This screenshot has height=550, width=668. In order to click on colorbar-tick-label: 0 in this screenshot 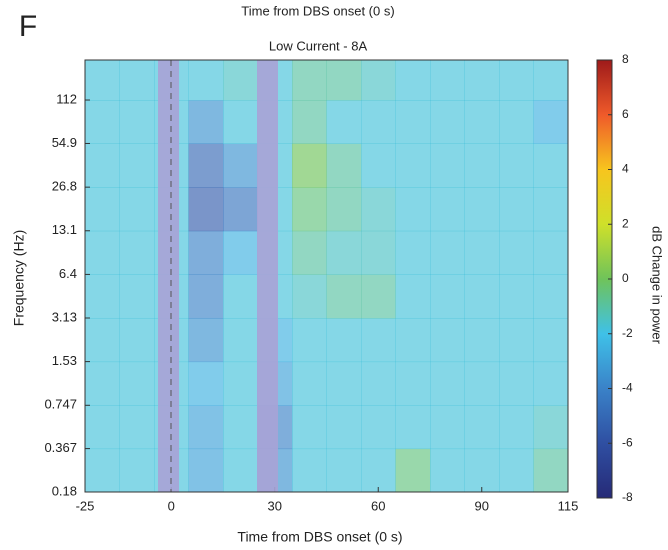, I will do `click(625, 278)`.